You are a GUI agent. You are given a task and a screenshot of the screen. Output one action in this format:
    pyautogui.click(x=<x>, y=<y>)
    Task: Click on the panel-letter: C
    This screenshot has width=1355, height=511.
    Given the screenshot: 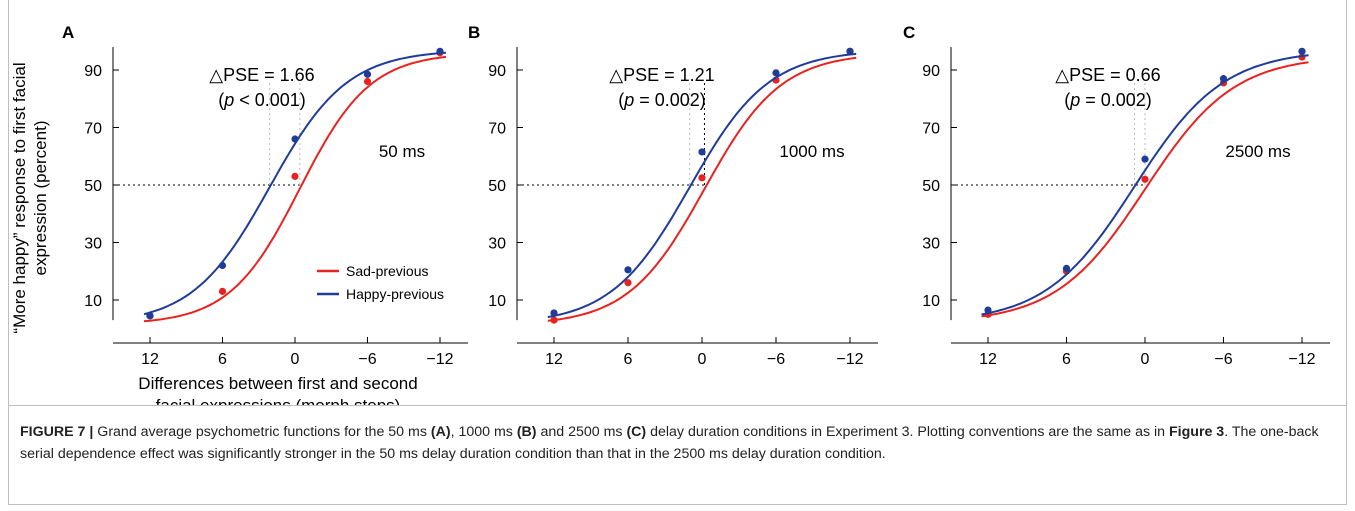 What is the action you would take?
    pyautogui.click(x=909, y=32)
    